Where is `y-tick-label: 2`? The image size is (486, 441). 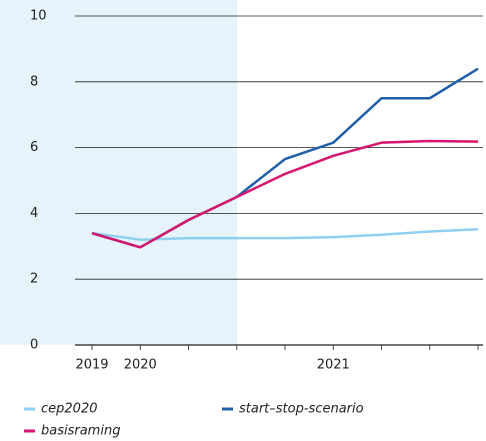
y-tick-label: 2 is located at coordinates (34, 279).